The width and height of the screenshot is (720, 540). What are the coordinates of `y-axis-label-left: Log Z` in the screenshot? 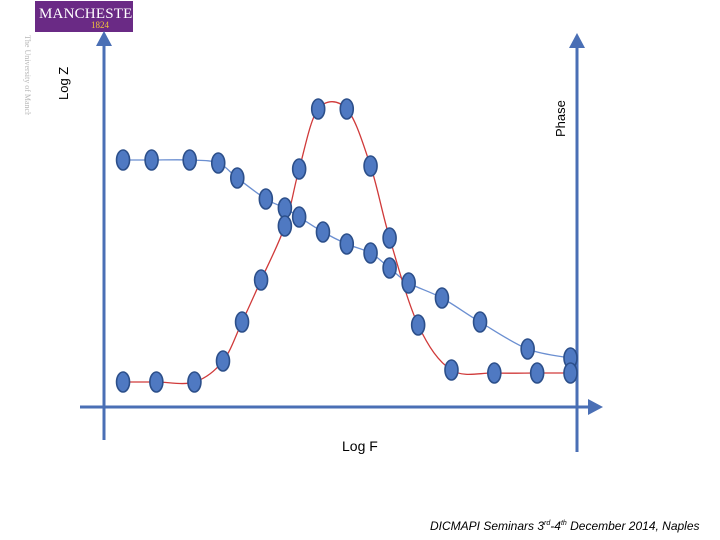 It's located at (63, 83).